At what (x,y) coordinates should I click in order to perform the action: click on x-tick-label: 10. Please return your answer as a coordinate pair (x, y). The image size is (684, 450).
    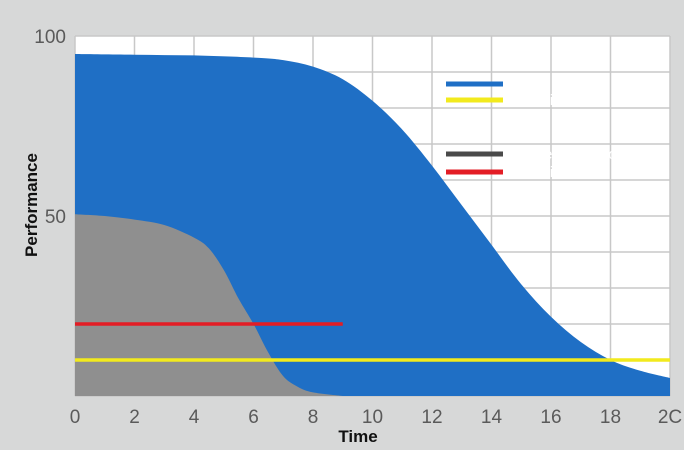
    Looking at the image, I should click on (372, 417).